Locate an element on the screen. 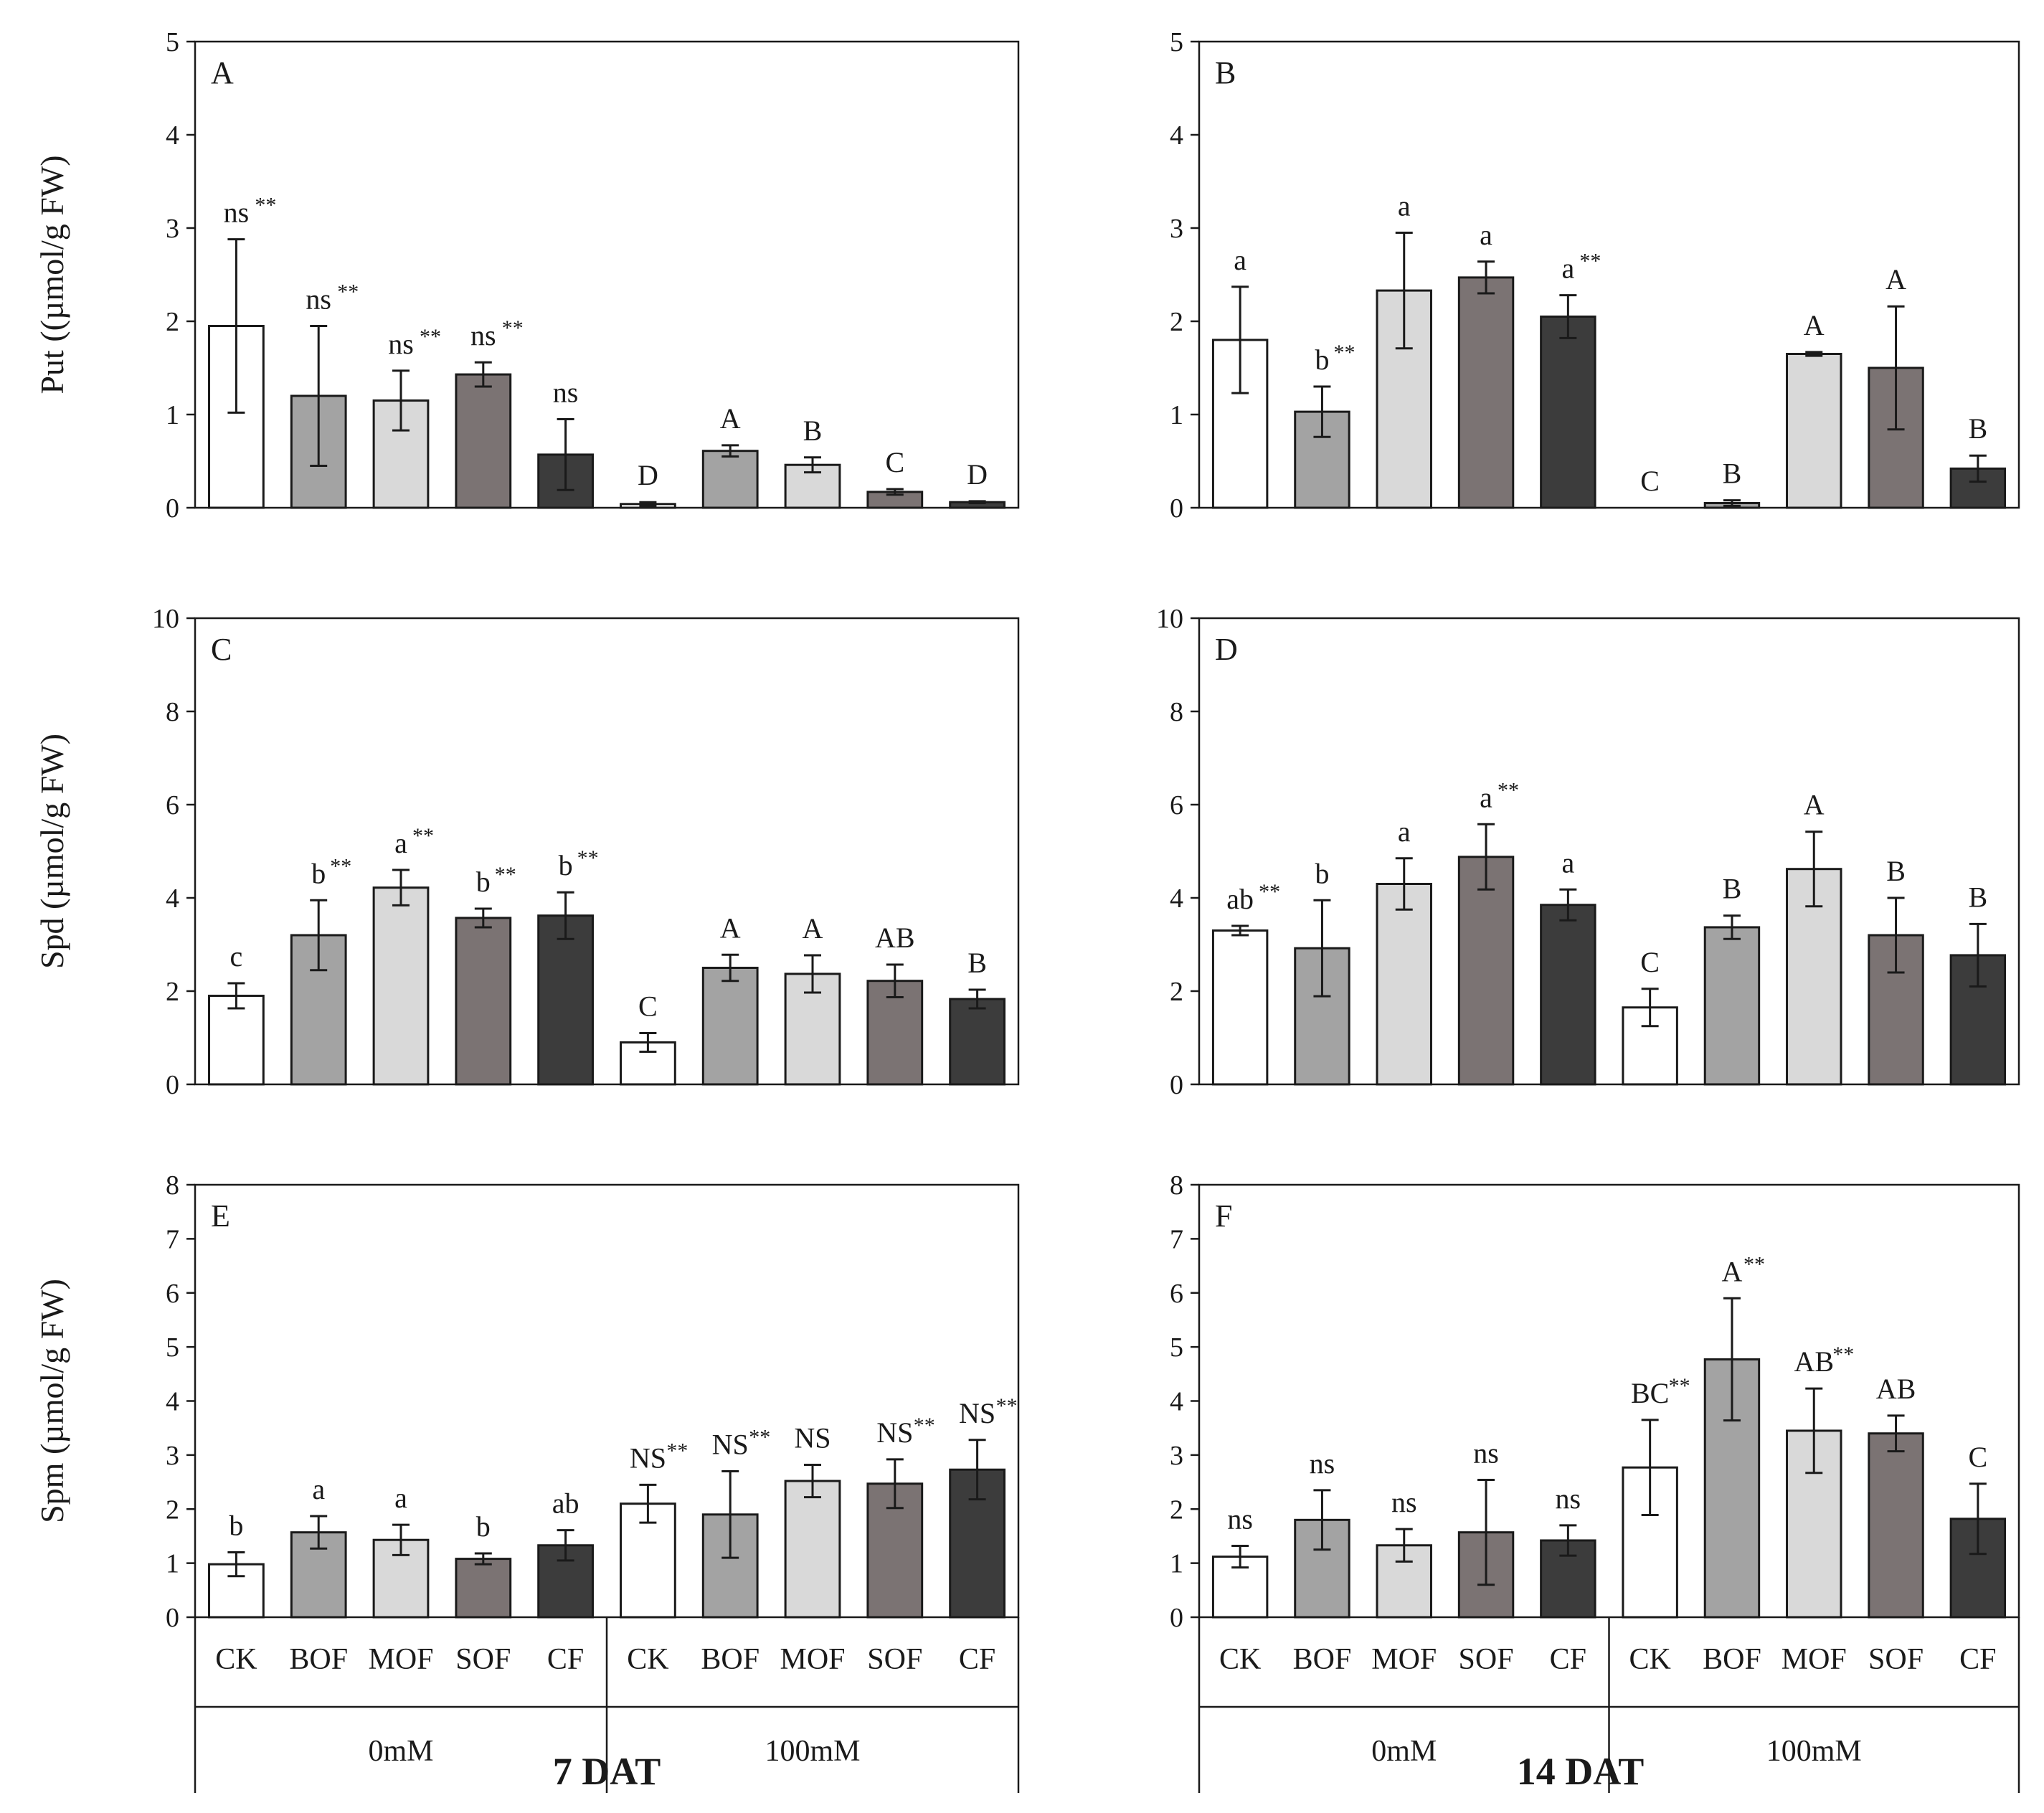 Image resolution: width=2044 pixels, height=1813 pixels. panel-f-sig-label: AB is located at coordinates (1814, 1361).